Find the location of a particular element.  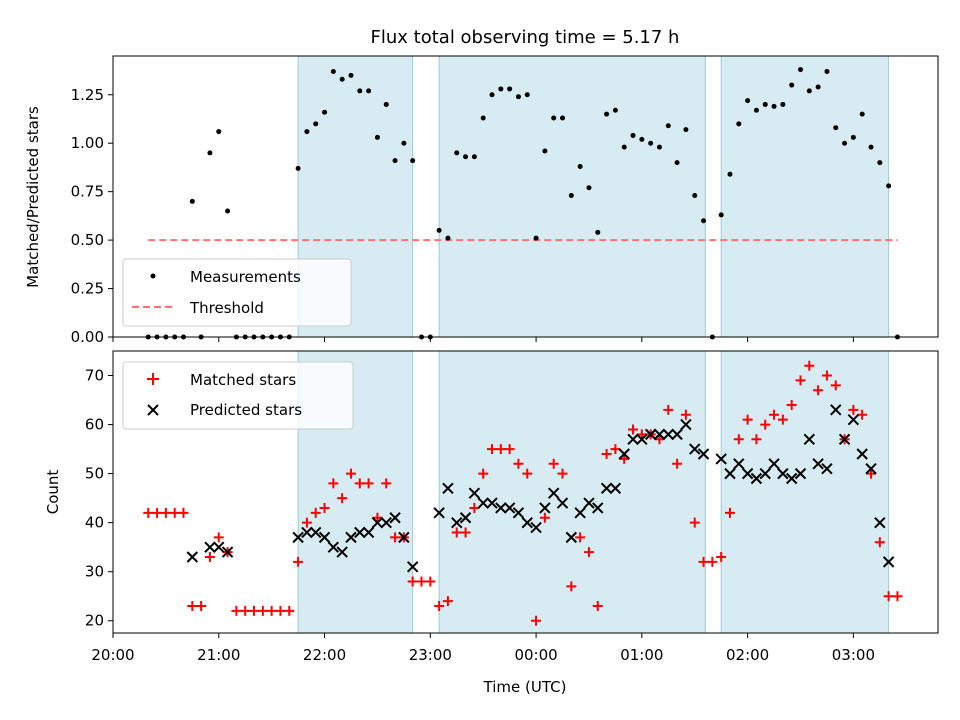

legend-matched-marker is located at coordinates (153, 379).